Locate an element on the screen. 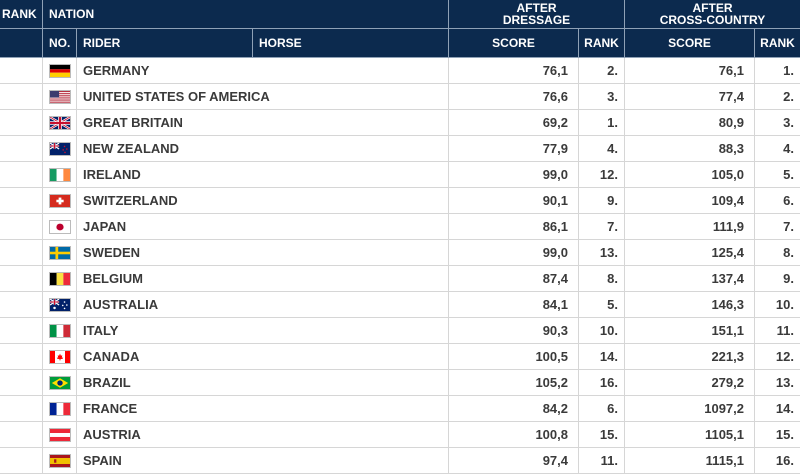 This screenshot has height=474, width=800. nation-name: AUSTRIA is located at coordinates (262, 434).